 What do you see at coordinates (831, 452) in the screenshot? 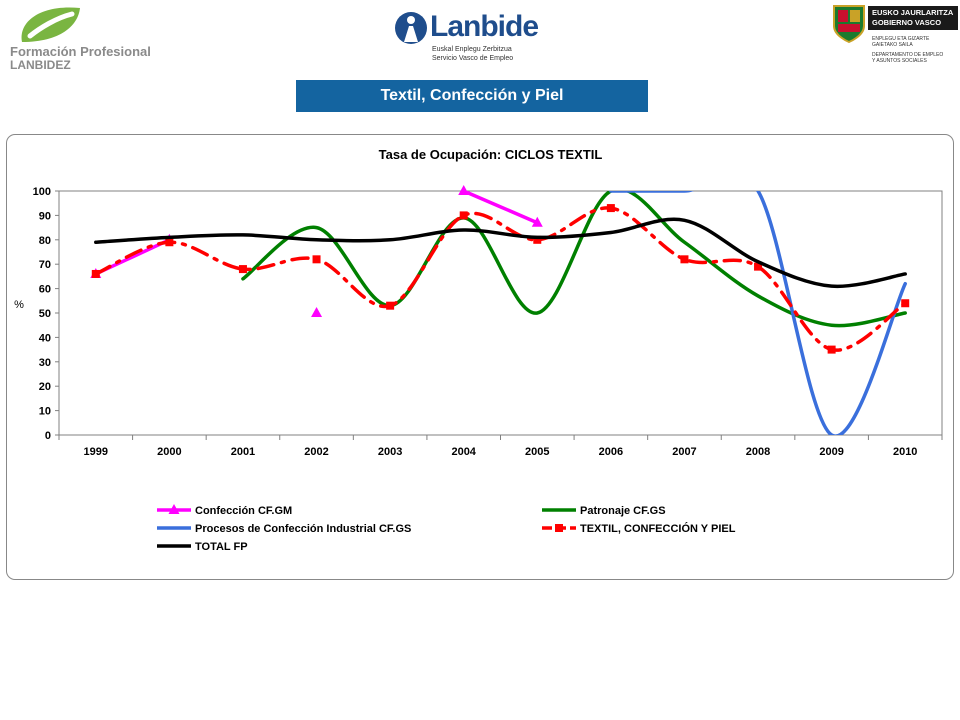
I see `x-tick-label: 2009` at bounding box center [831, 452].